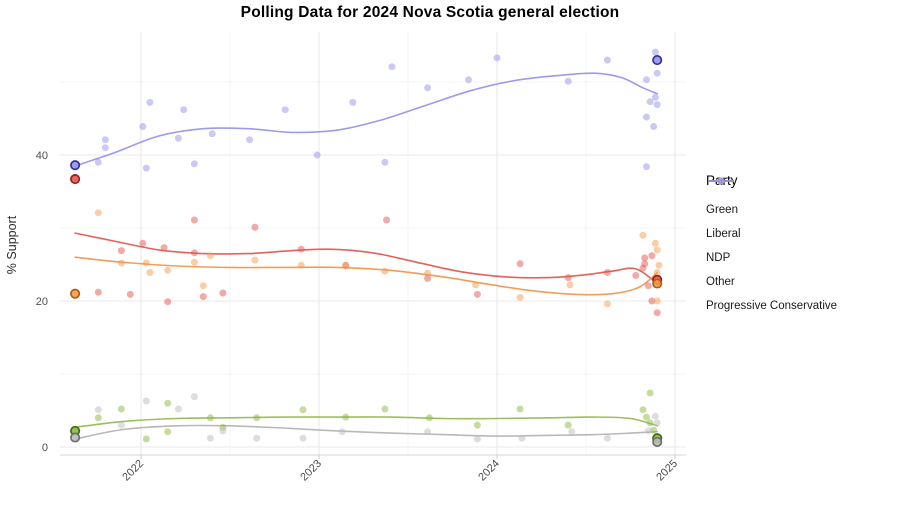  I want to click on x-tick-label: 2025, so click(667, 471).